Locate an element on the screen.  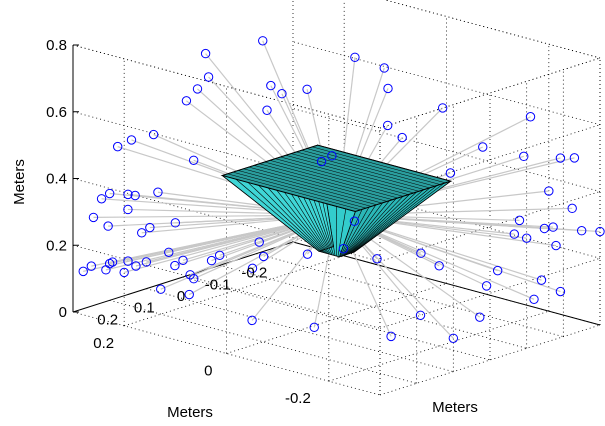
z-tick-label: 0 is located at coordinates (63, 312).